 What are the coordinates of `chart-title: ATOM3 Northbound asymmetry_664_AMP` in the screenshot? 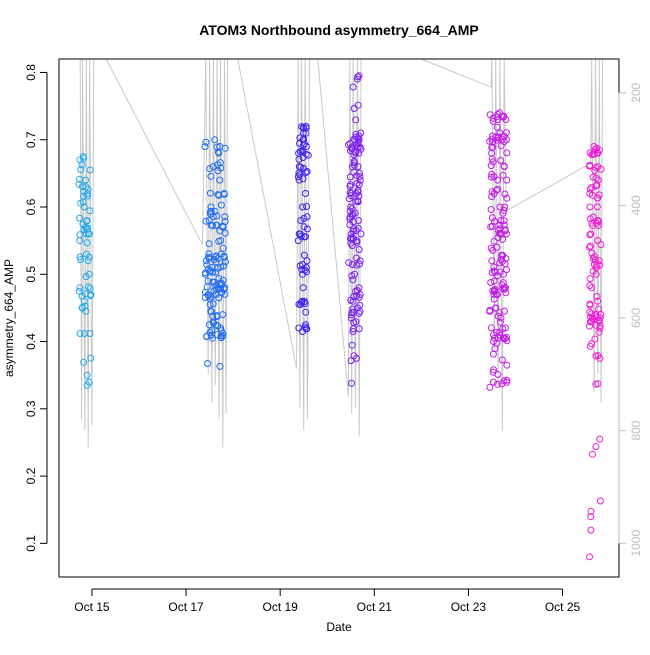 It's located at (339, 30).